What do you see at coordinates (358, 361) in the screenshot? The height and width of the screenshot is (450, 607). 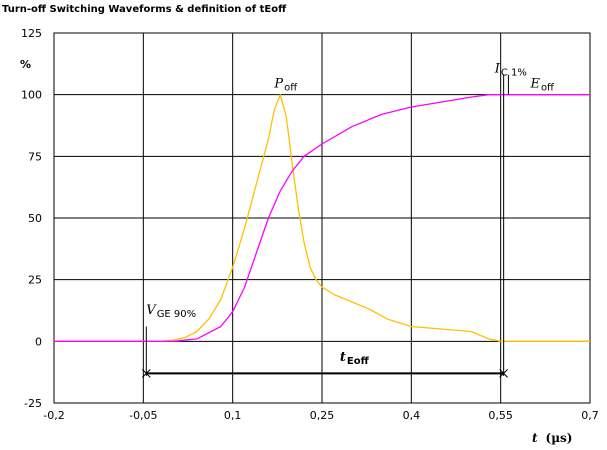 I see `t-eoff-label-sub: Eoff` at bounding box center [358, 361].